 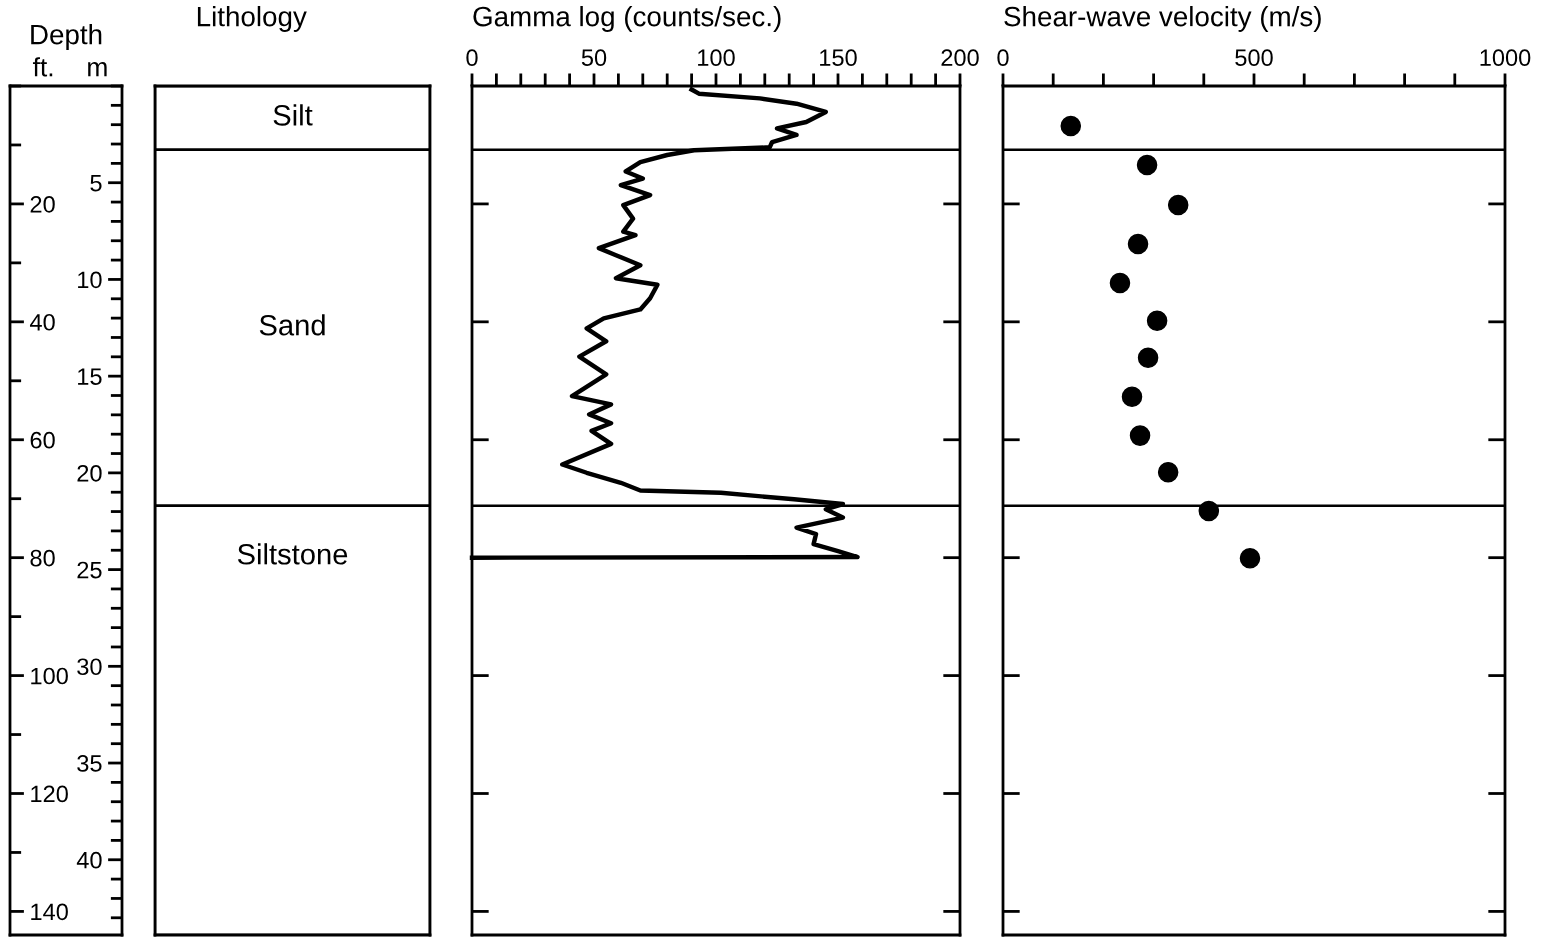 What do you see at coordinates (716, 58) in the screenshot?
I see `x-tick-label: 100` at bounding box center [716, 58].